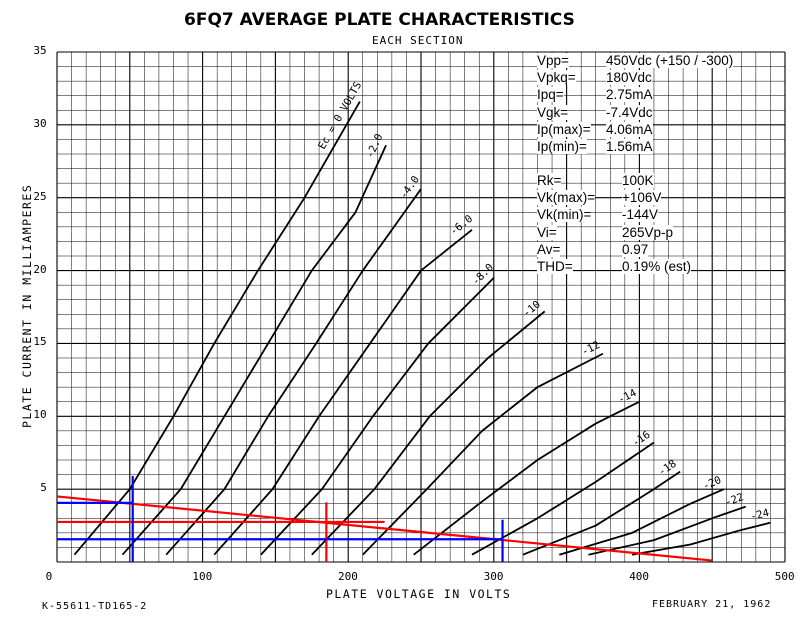 The width and height of the screenshot is (809, 617). Describe the element at coordinates (670, 60) in the screenshot. I see `annotation-value: 450Vdc (+150 / -300)` at that location.